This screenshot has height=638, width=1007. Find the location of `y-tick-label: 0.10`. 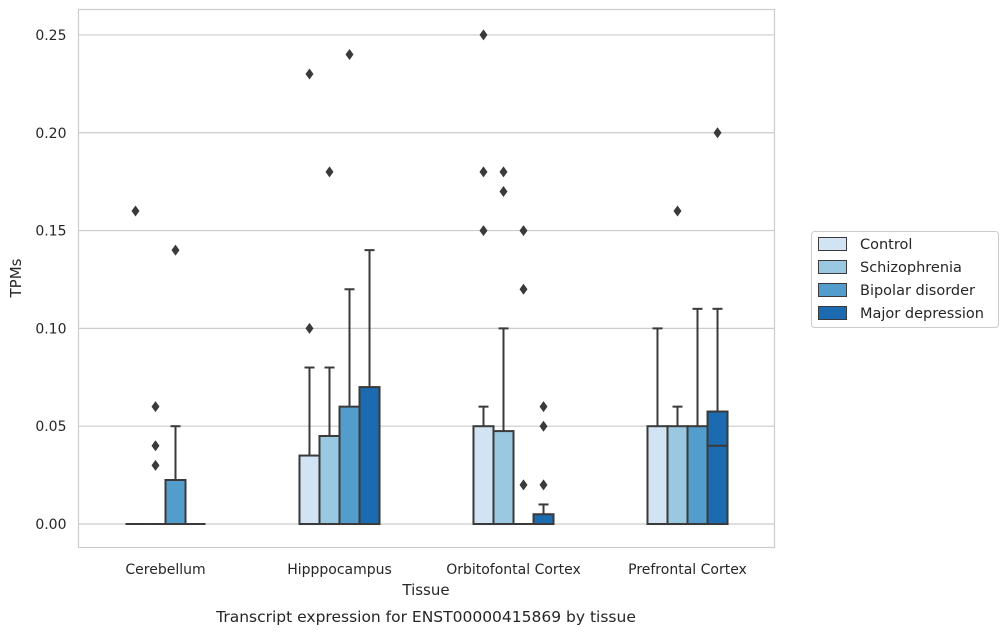

y-tick-label: 0.10 is located at coordinates (50, 329).